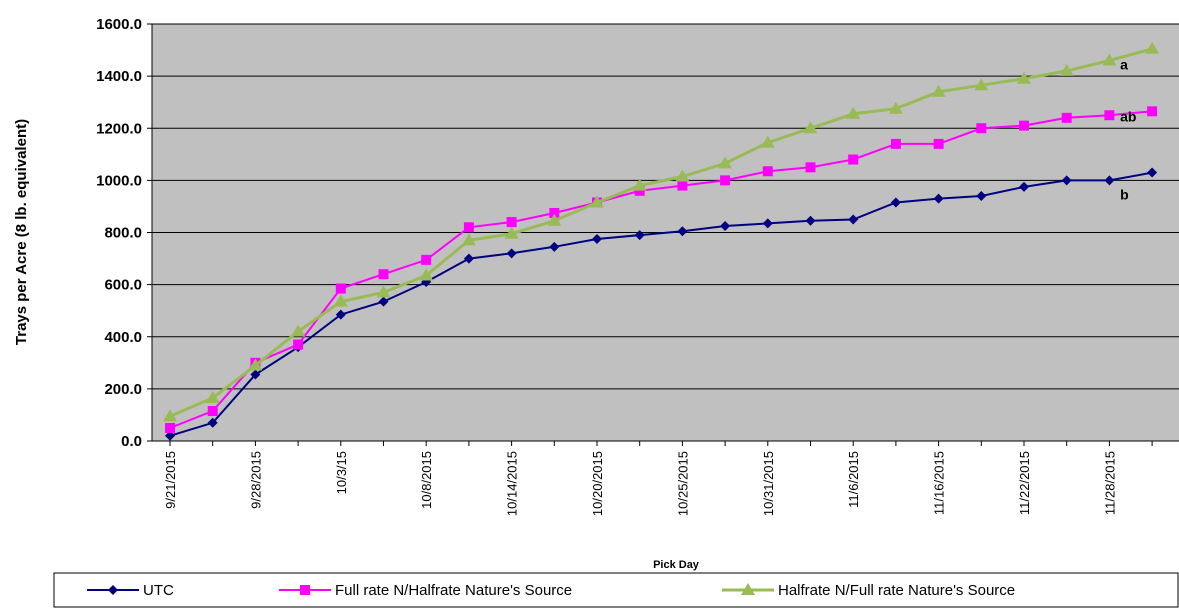 This screenshot has width=1179, height=609. Describe the element at coordinates (170, 480) in the screenshot. I see `x-tick-label: 9/21/2015` at that location.